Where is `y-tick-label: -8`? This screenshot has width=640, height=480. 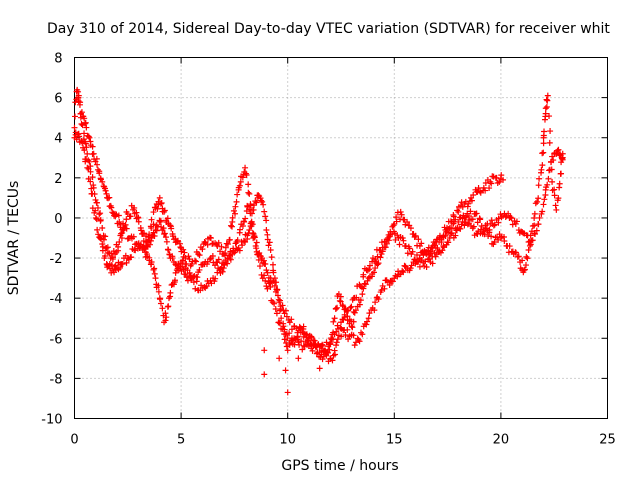
y-tick-label: -8 is located at coordinates (56, 379).